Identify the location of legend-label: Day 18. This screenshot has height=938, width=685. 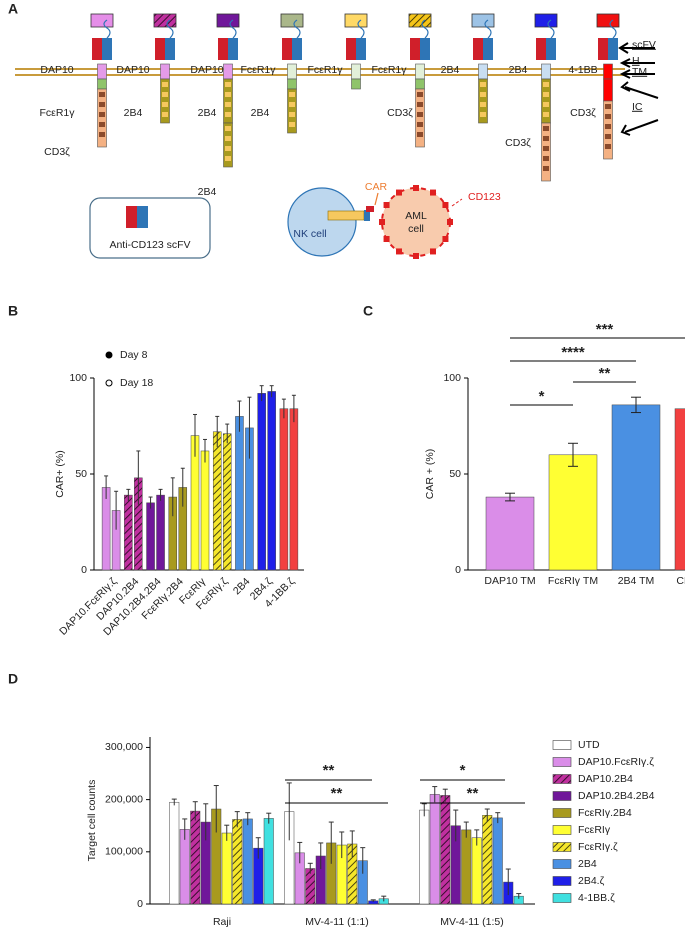
(136, 383).